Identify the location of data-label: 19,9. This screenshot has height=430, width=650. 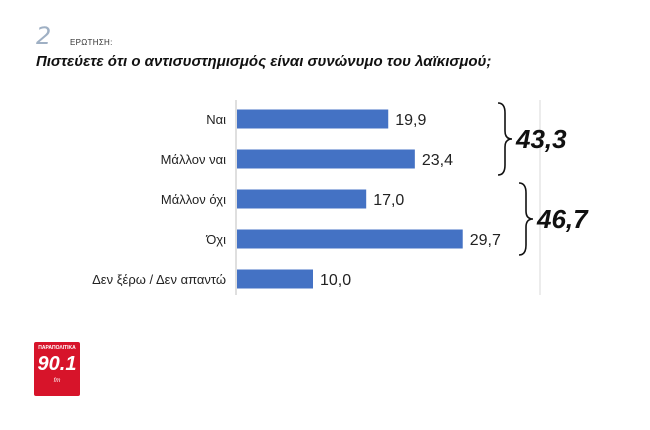
(410, 120).